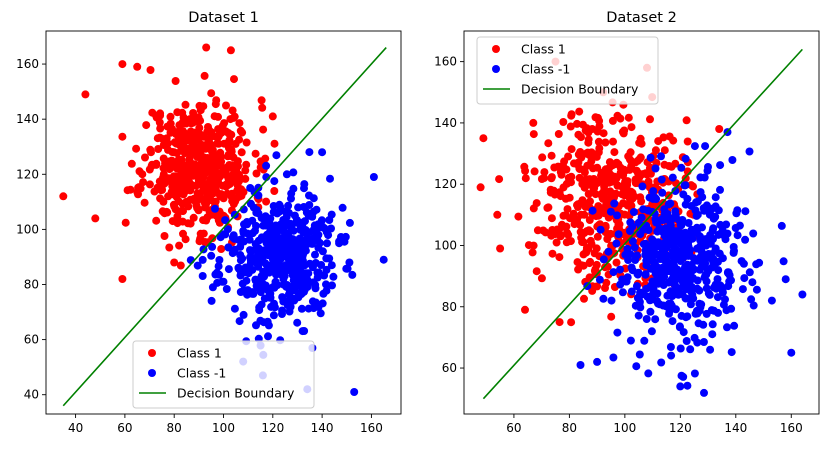  I want to click on chart-title: Dataset 2, so click(641, 18).